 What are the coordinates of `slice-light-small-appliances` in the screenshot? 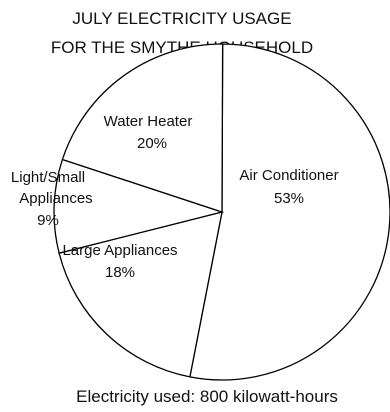 It's located at (139, 206).